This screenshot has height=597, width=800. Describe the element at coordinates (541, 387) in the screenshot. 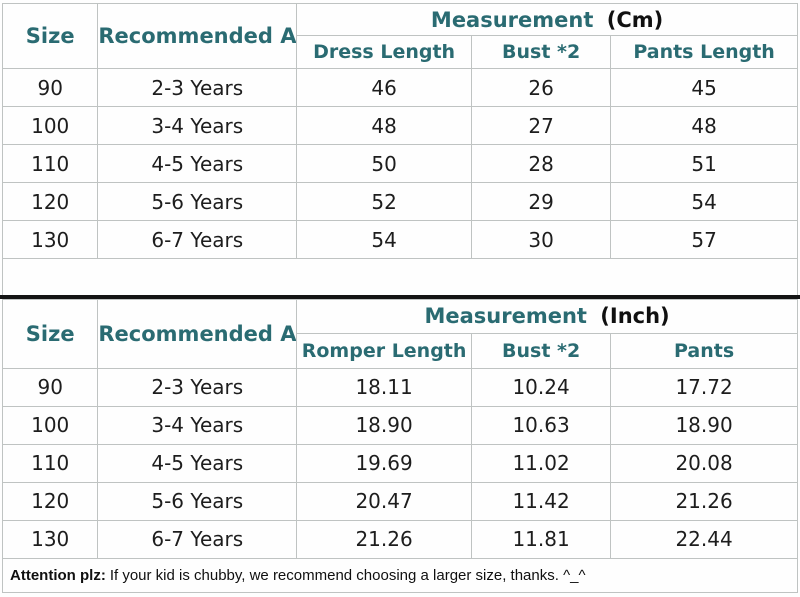

I see `measurement-cell: 10.24` at that location.